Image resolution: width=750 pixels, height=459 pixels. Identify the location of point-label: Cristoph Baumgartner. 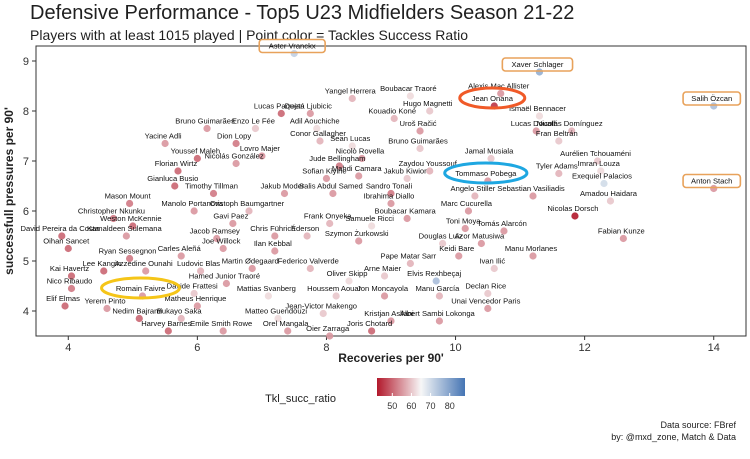
(247, 203).